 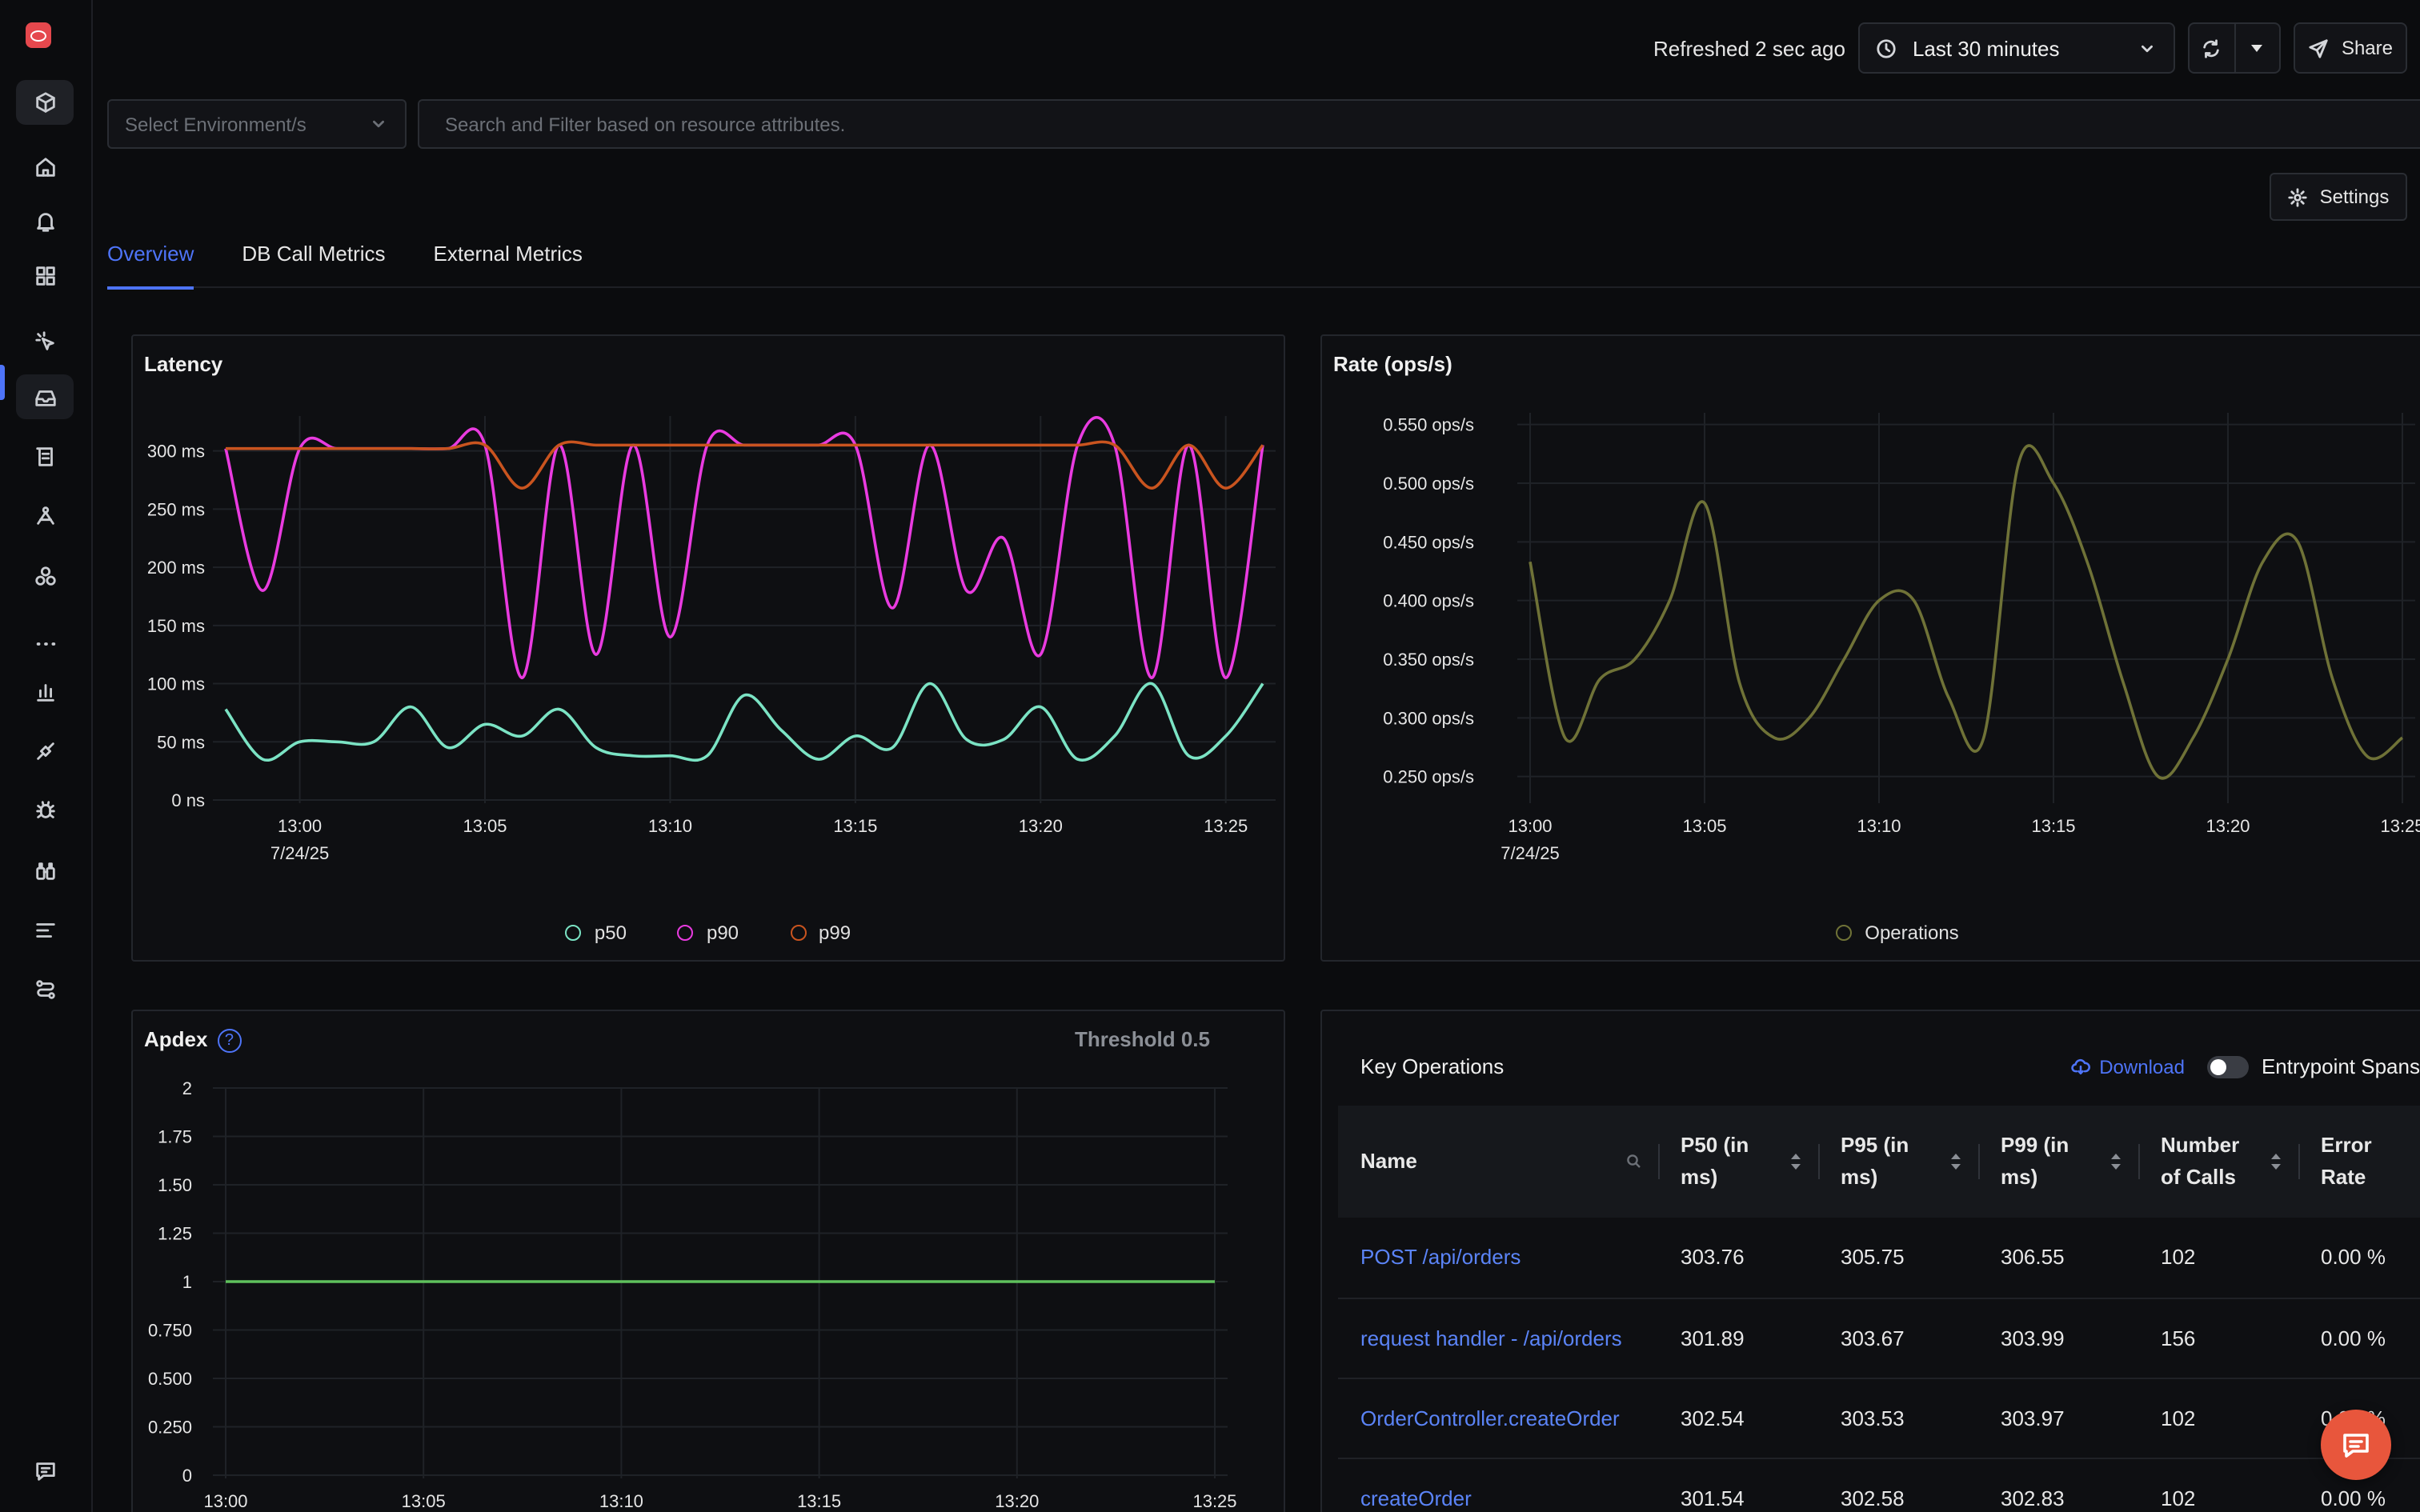 I want to click on settings-button: Settings, so click(x=2338, y=197).